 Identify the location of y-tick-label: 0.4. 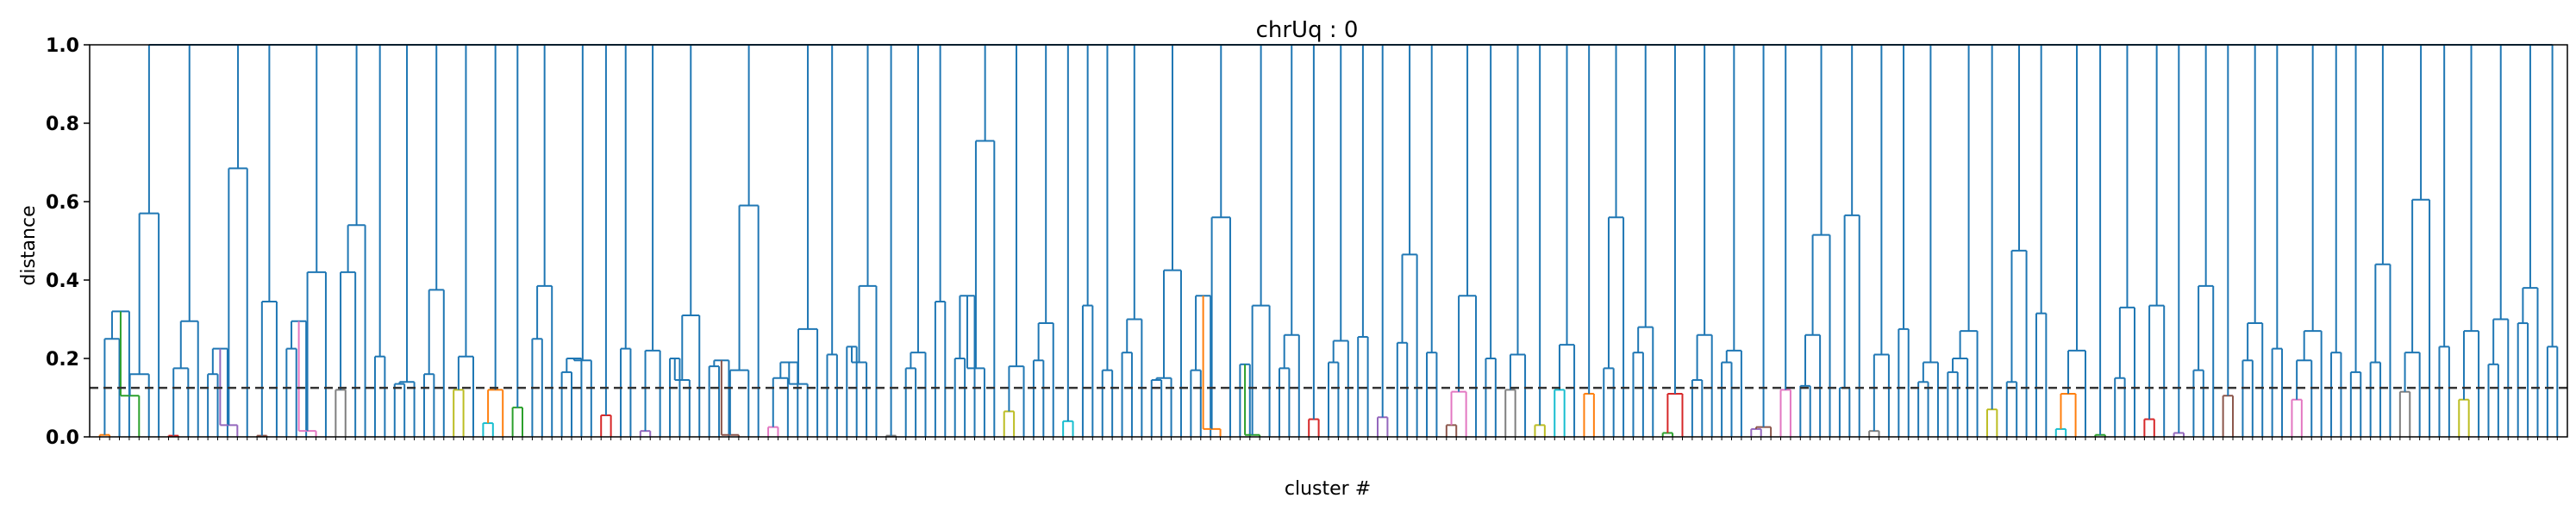
(63, 281).